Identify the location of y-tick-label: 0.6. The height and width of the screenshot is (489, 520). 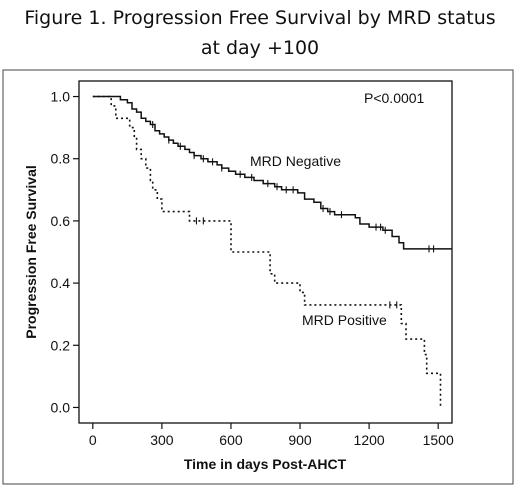
(61, 221).